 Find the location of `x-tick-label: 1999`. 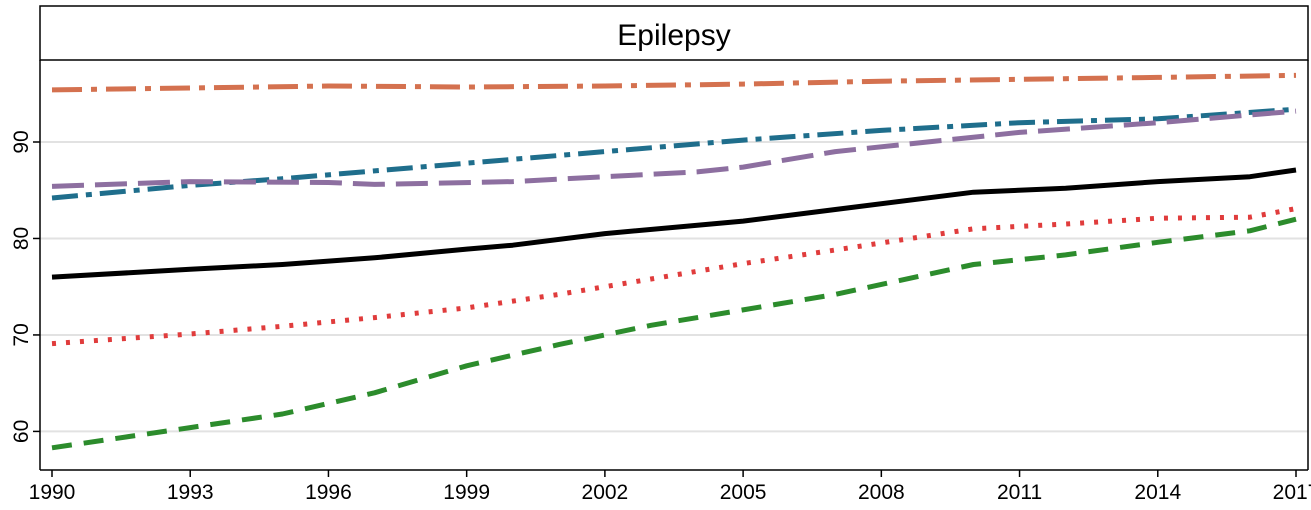

x-tick-label: 1999 is located at coordinates (466, 492).